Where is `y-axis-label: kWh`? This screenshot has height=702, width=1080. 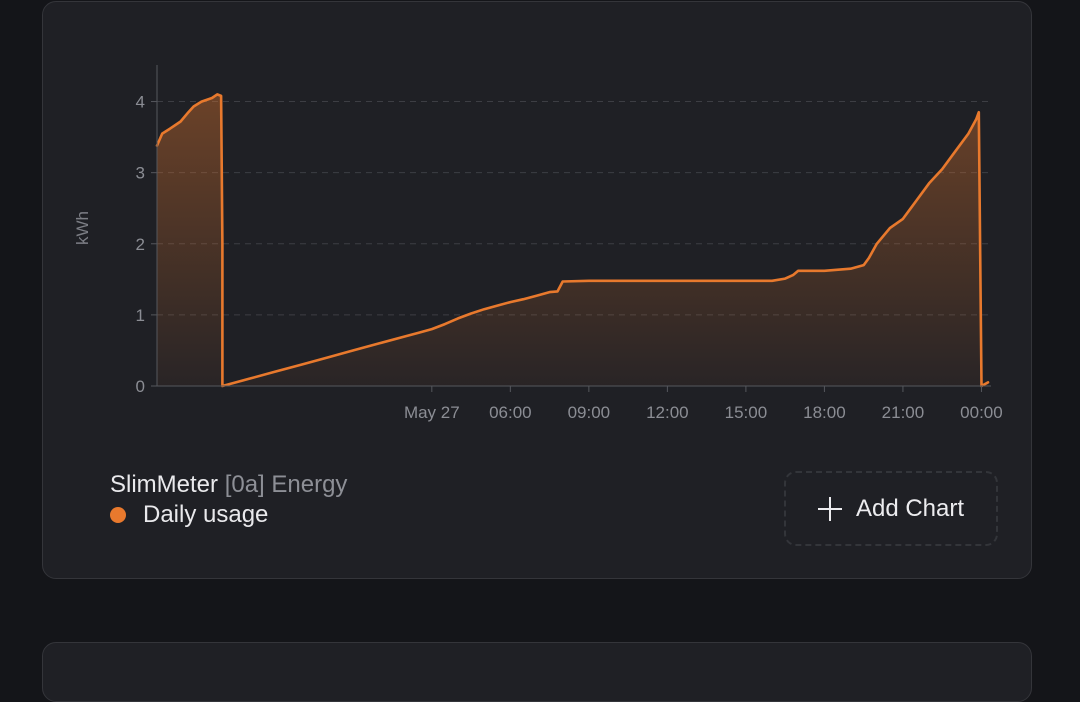
y-axis-label: kWh is located at coordinates (82, 228).